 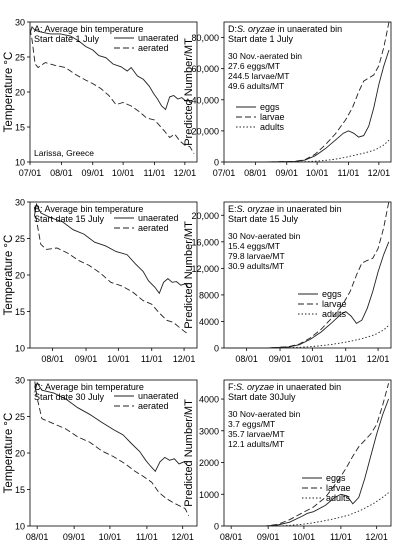 I want to click on aerated-bin-annotation: 27.6 eggs/MT, so click(x=254, y=66).